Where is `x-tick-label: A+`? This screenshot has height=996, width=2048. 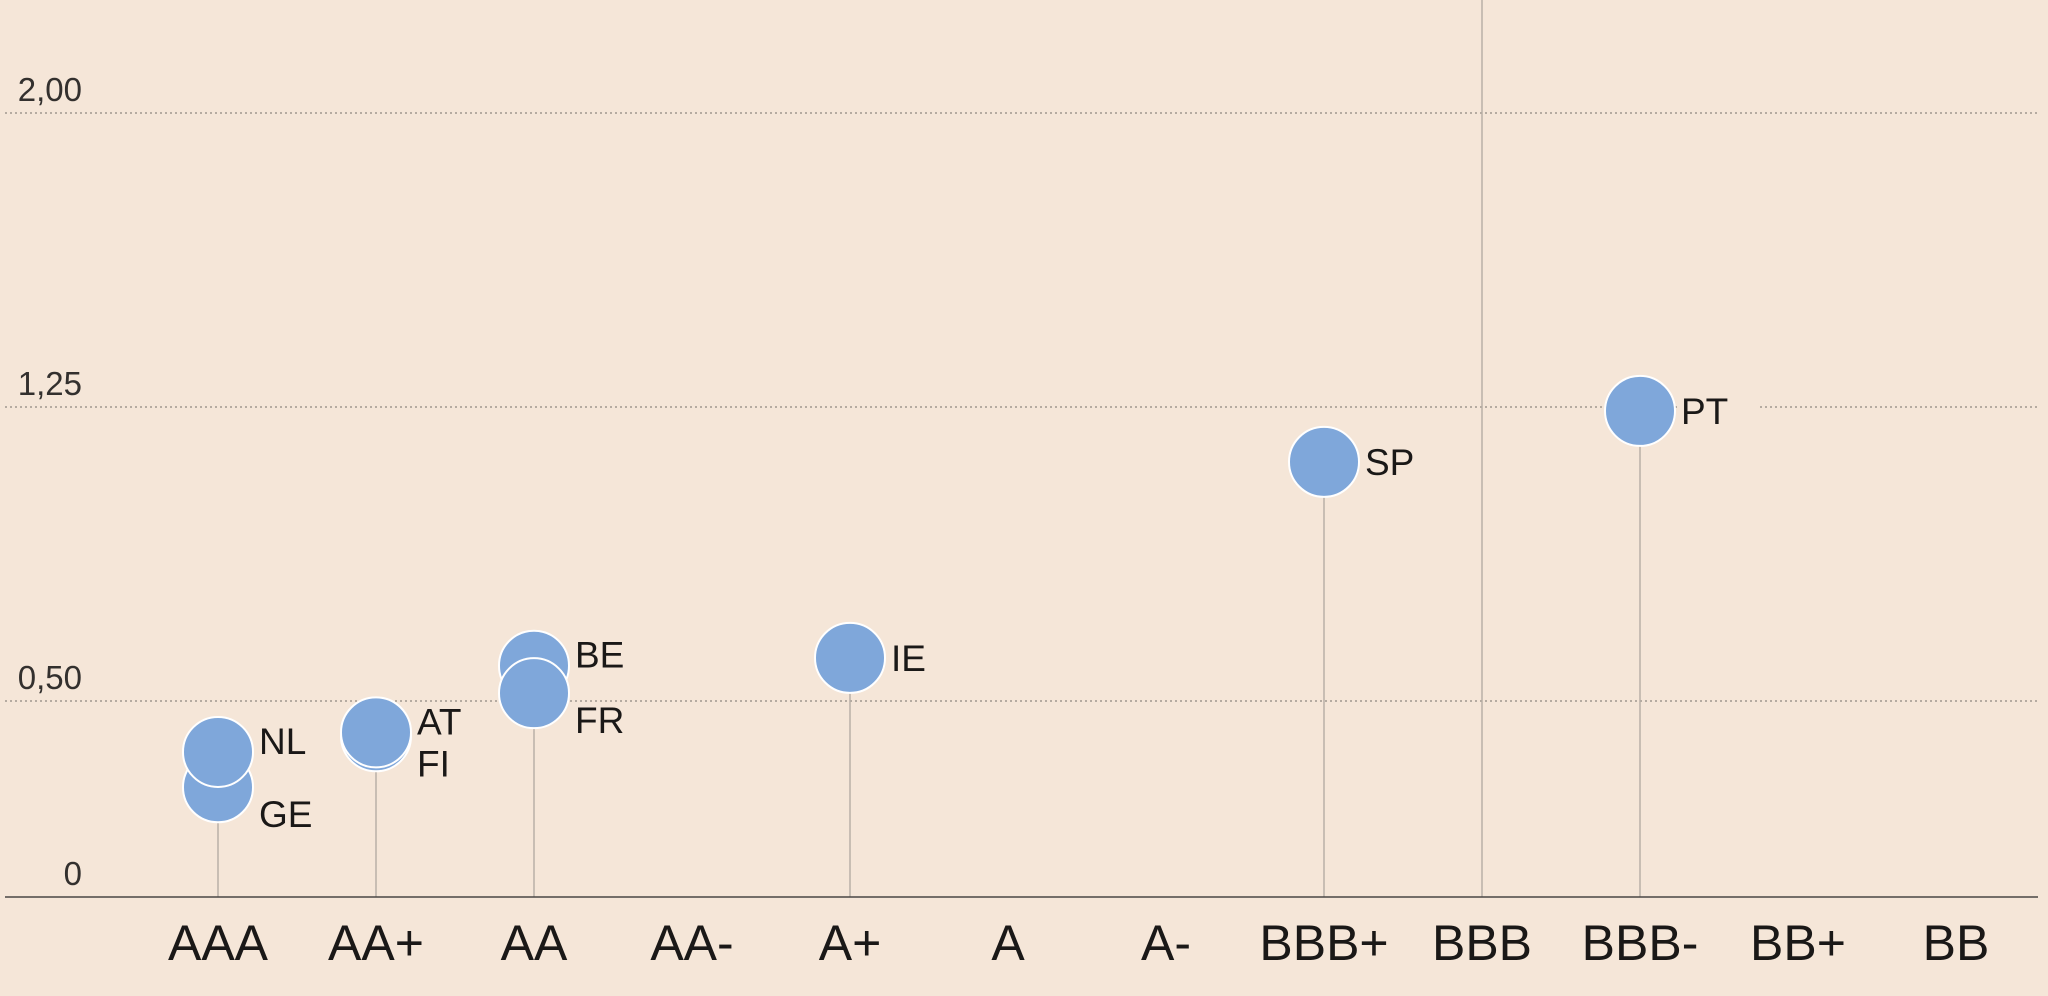
x-tick-label: A+ is located at coordinates (850, 943).